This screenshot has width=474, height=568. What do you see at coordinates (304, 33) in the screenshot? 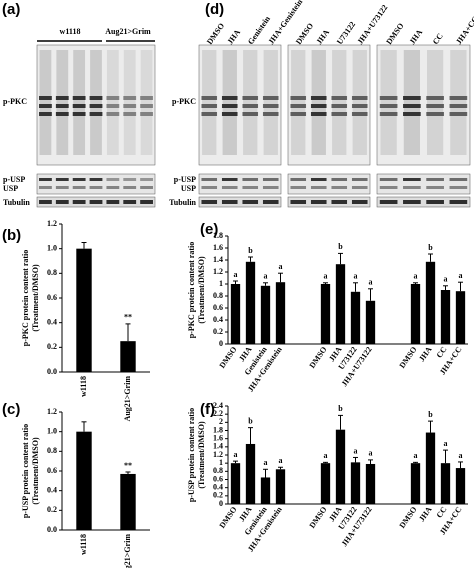
I see `lane-label: DMSO` at bounding box center [304, 33].